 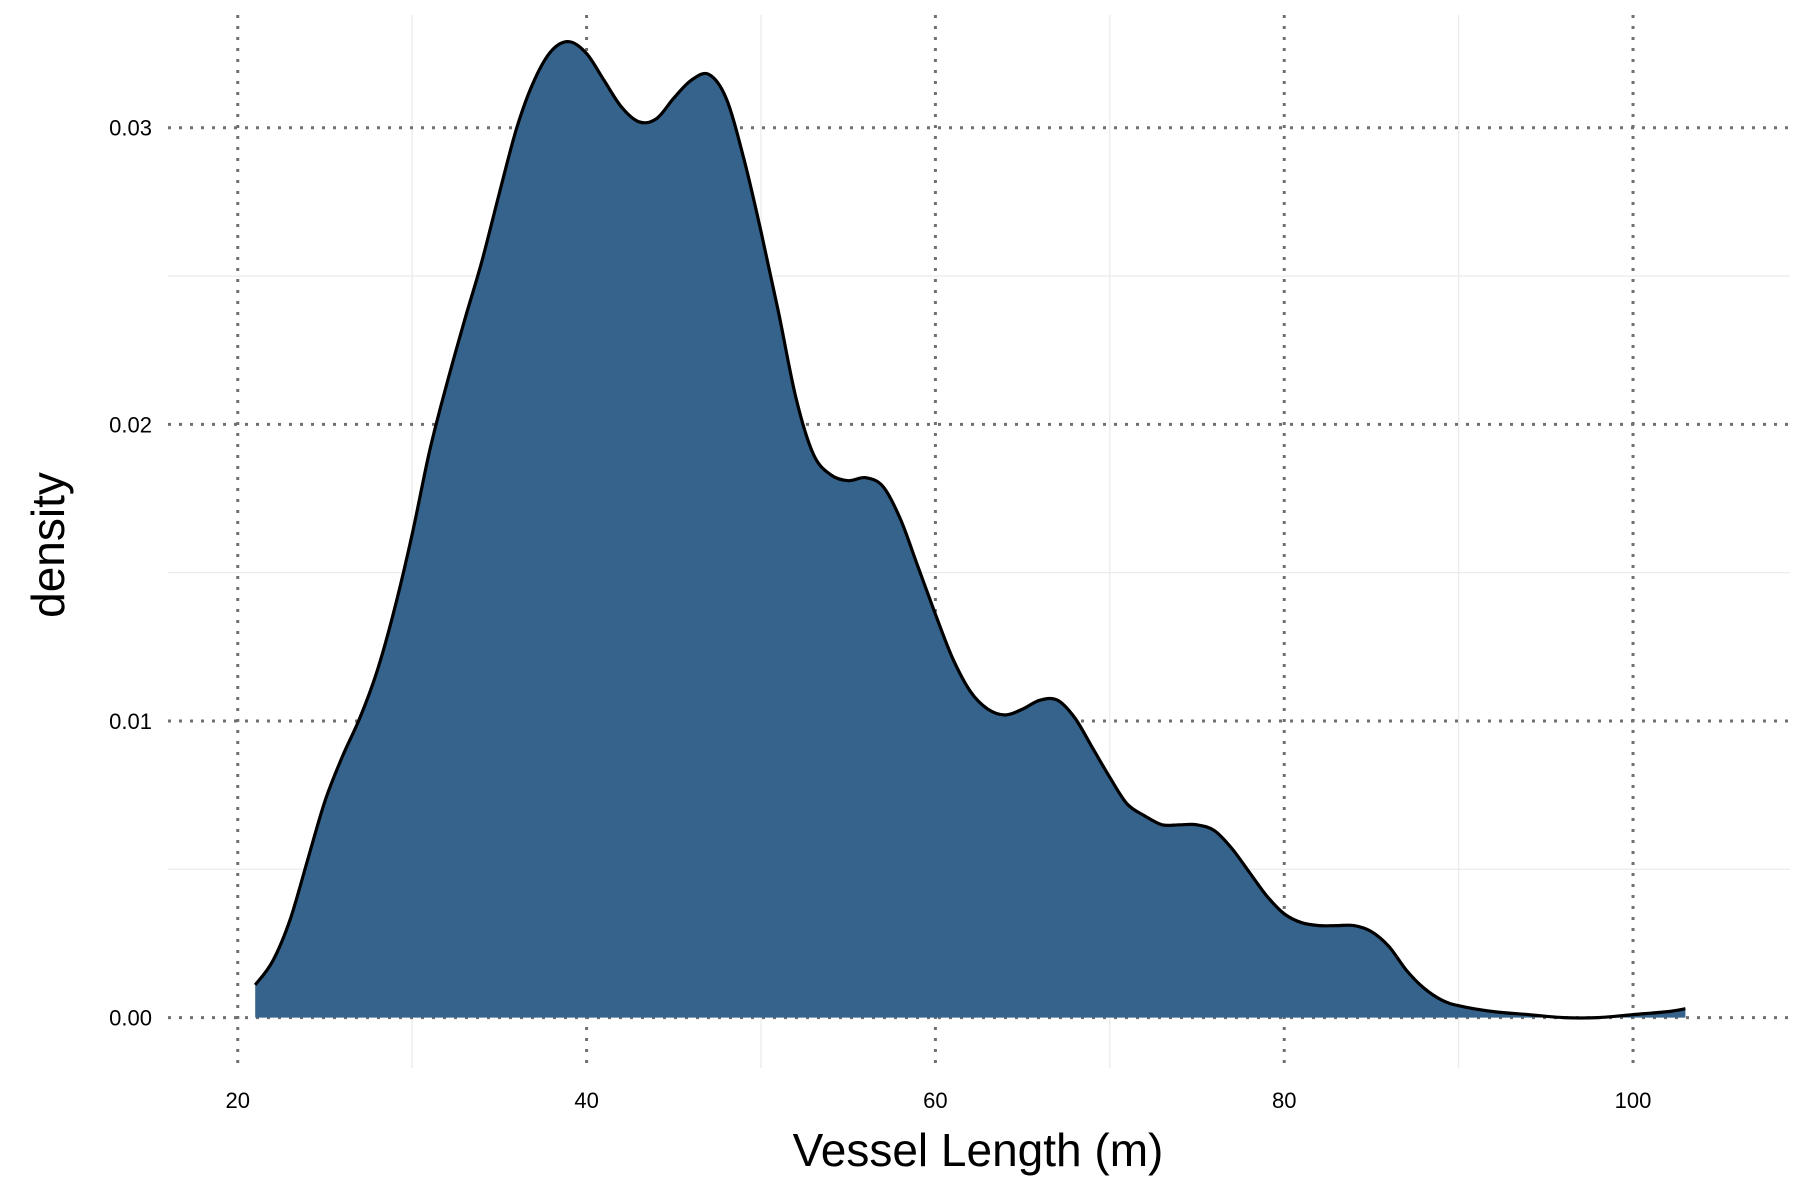 I want to click on x-tick-label: 60, so click(x=935, y=1100).